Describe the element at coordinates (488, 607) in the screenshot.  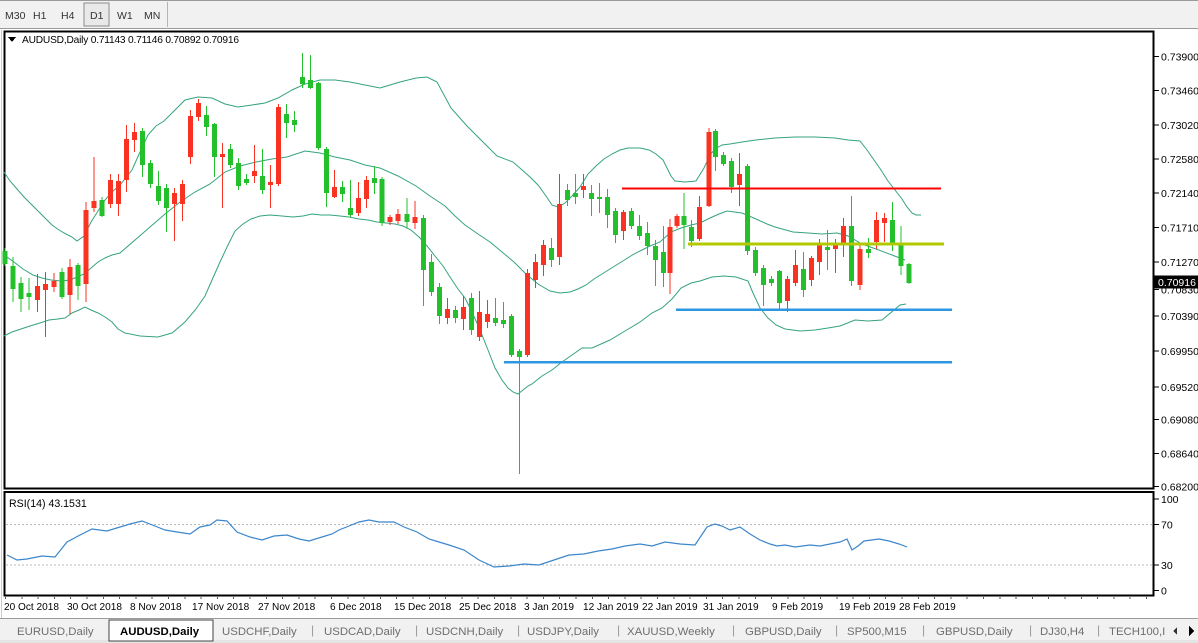
I see `svg-text: 25 Dec 2018` at that location.